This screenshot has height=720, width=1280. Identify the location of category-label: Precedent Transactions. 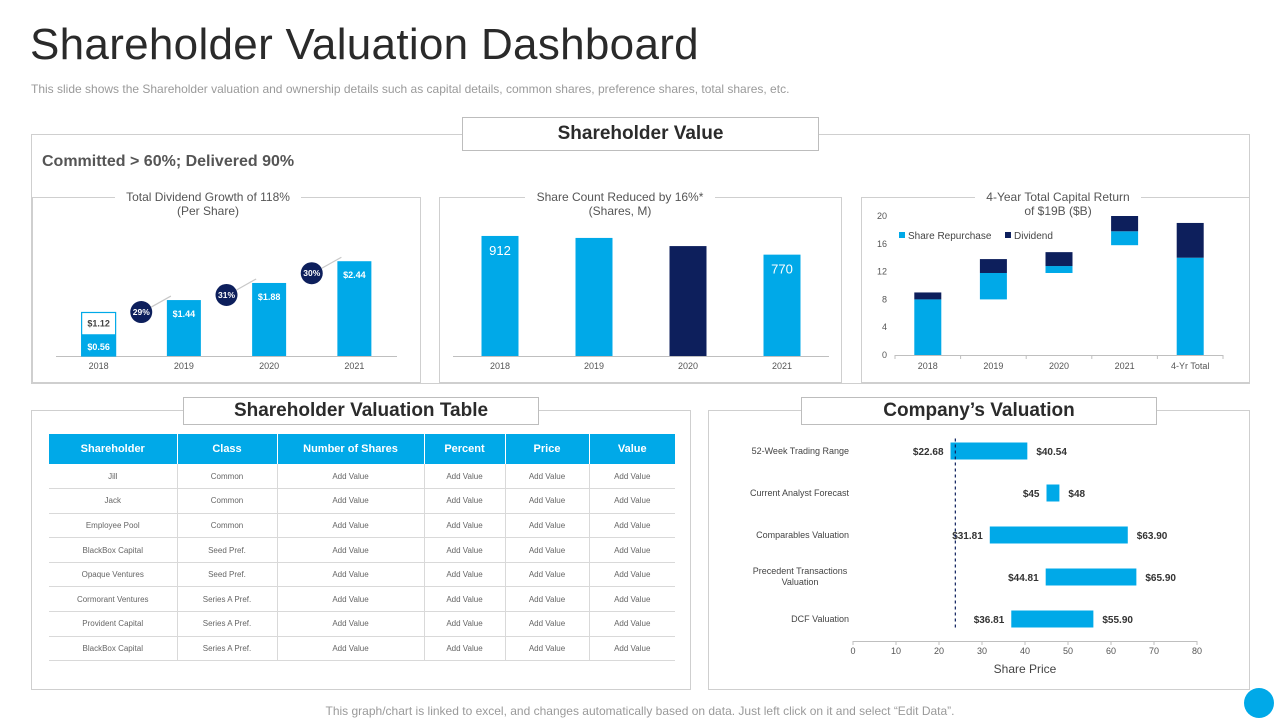
(800, 571).